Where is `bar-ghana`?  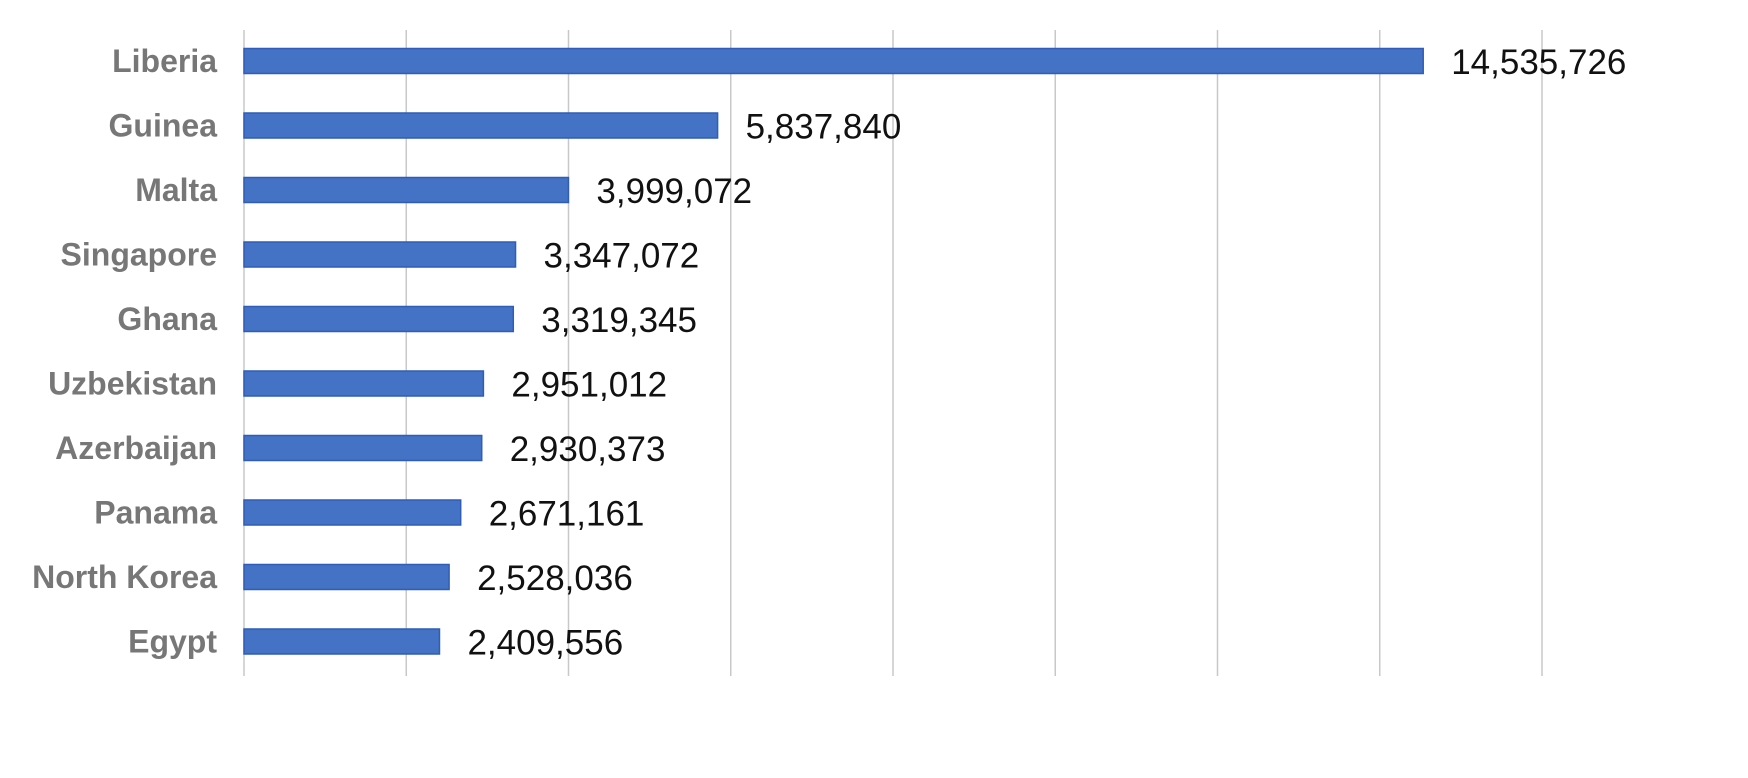
bar-ghana is located at coordinates (379, 319).